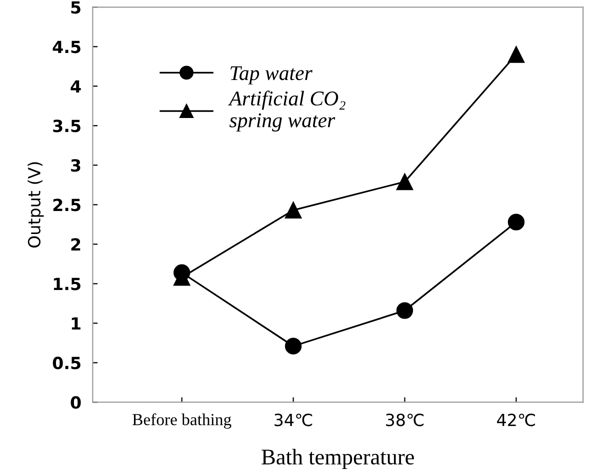  What do you see at coordinates (66, 205) in the screenshot?
I see `y-tick-label: 2.5` at bounding box center [66, 205].